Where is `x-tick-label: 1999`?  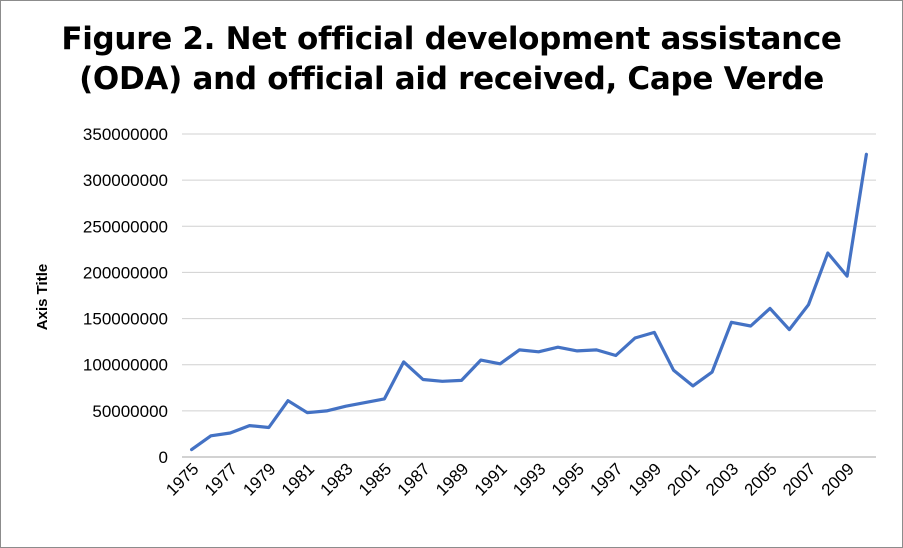
x-tick-label: 1999 is located at coordinates (645, 479).